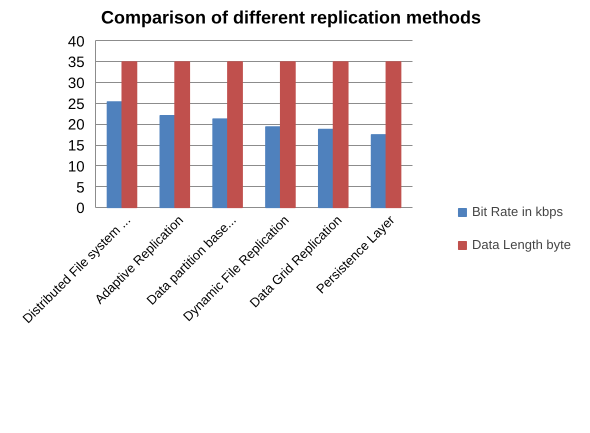 The image size is (590, 433). Describe the element at coordinates (76, 83) in the screenshot. I see `y-tick-label: 30` at that location.